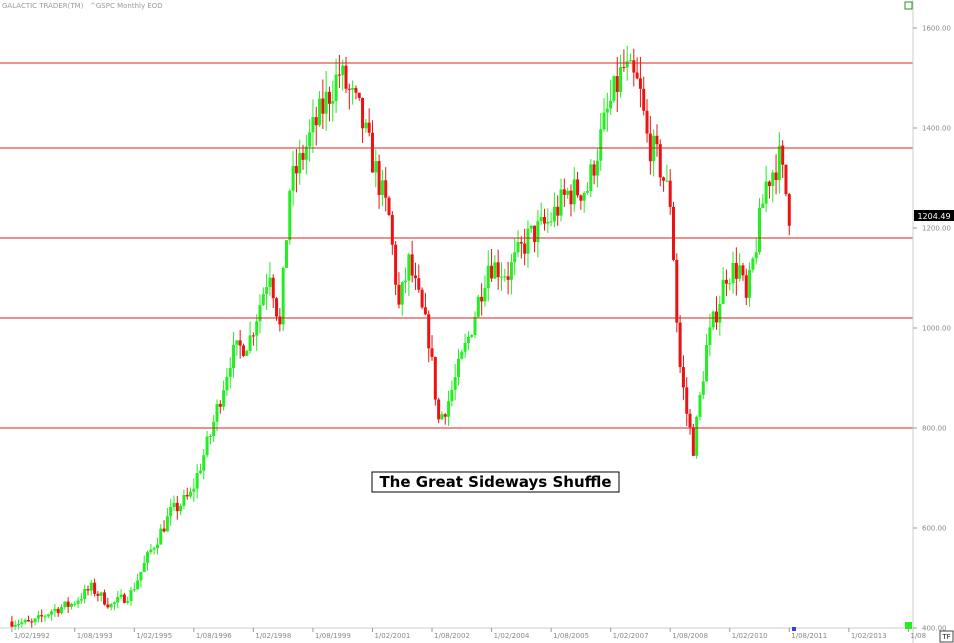 The height and width of the screenshot is (643, 954). I want to click on x-tick-label: 1/02/2004, so click(512, 636).